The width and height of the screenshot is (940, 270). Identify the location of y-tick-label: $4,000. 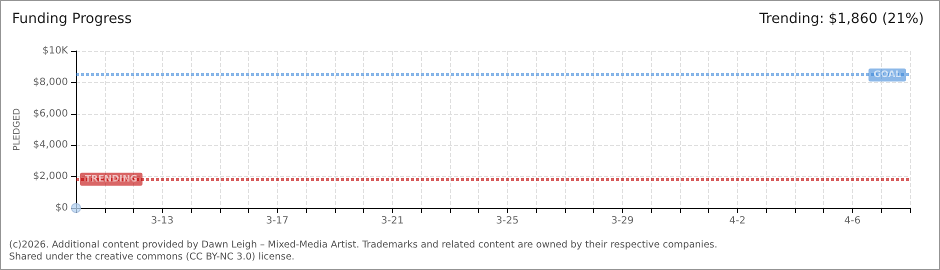
(50, 145).